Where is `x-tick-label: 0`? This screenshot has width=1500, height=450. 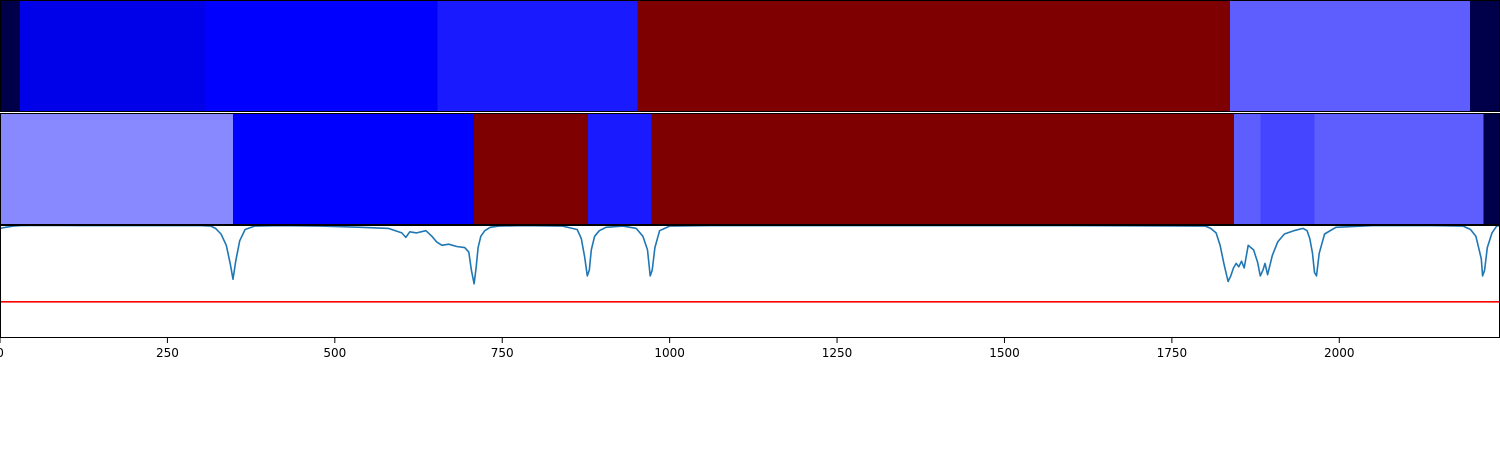 x-tick-label: 0 is located at coordinates (2, 353).